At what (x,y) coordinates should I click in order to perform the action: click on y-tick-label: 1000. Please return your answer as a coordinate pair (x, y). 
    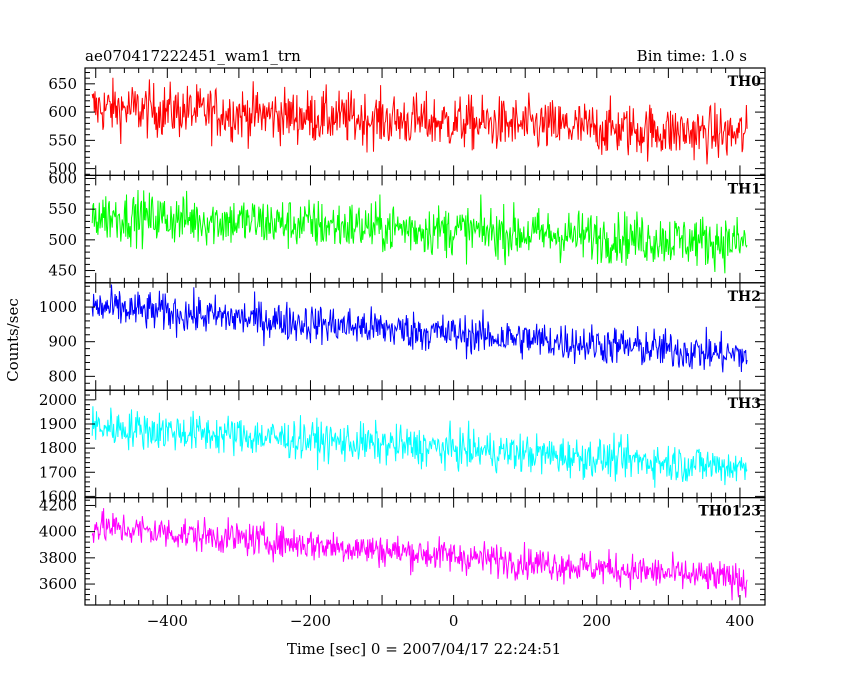
    Looking at the image, I should click on (58, 307).